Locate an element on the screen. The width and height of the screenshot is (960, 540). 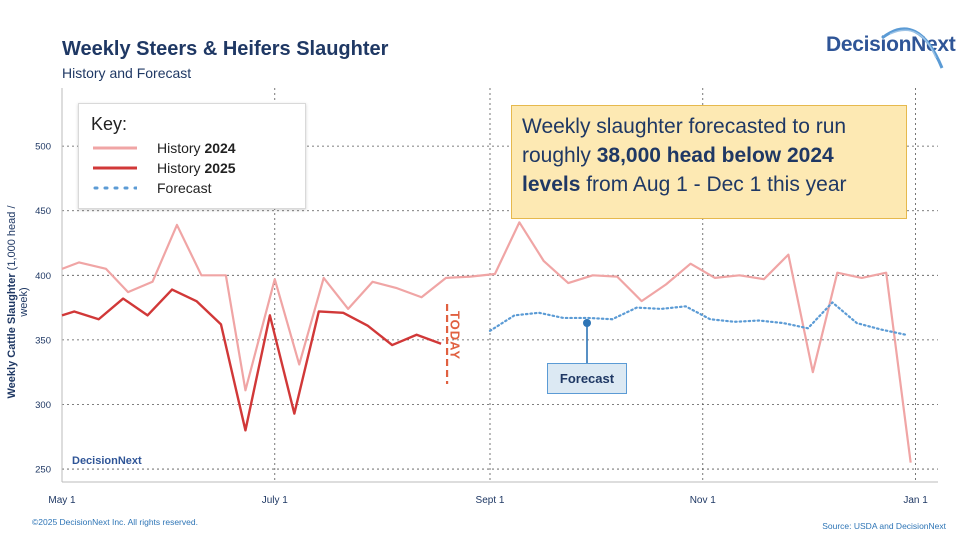
y-tick-label: 350 is located at coordinates (43, 340).